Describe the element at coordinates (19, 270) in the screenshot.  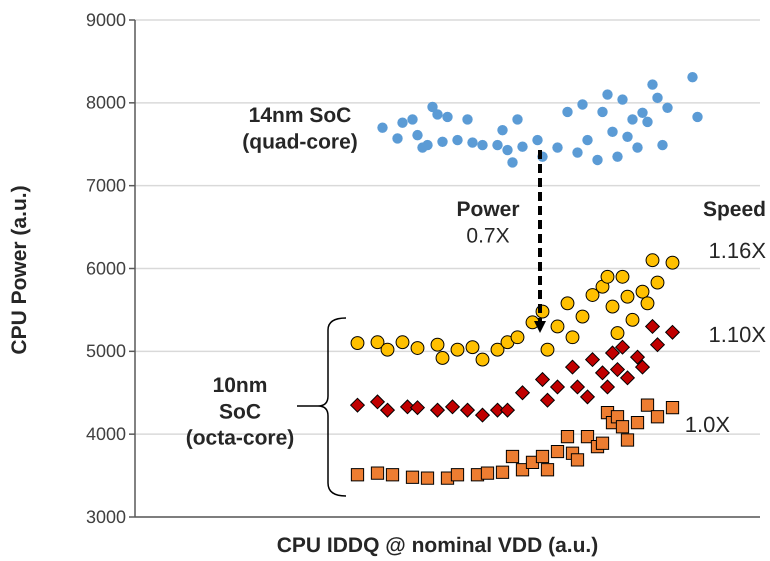
I see `y-axis-title: CPU Power (a.u.)` at that location.